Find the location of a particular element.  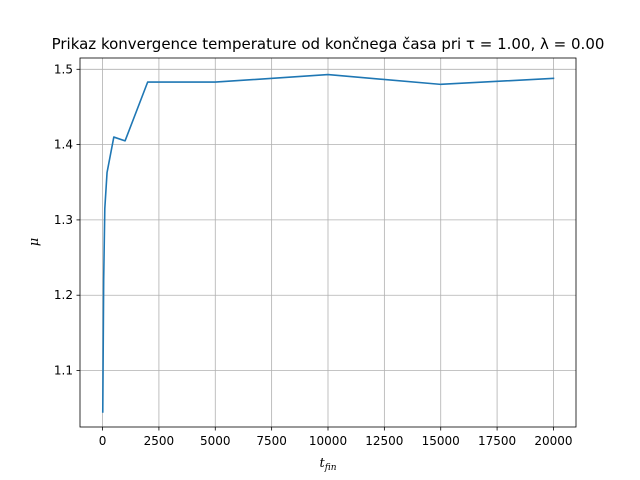

y-tick-label: 1.1 is located at coordinates (63, 371).